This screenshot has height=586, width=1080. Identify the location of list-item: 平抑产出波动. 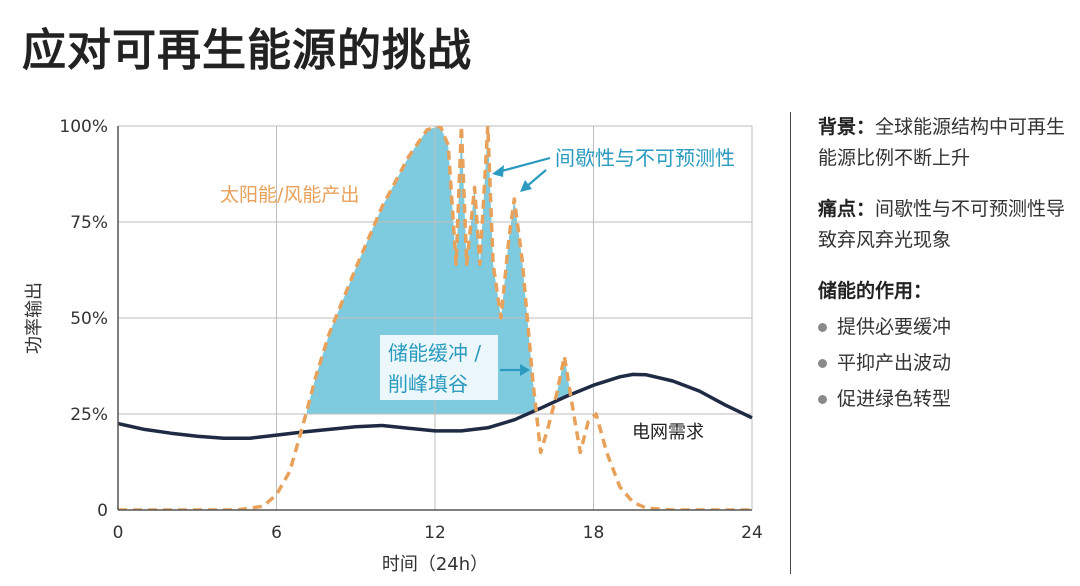
(943, 363).